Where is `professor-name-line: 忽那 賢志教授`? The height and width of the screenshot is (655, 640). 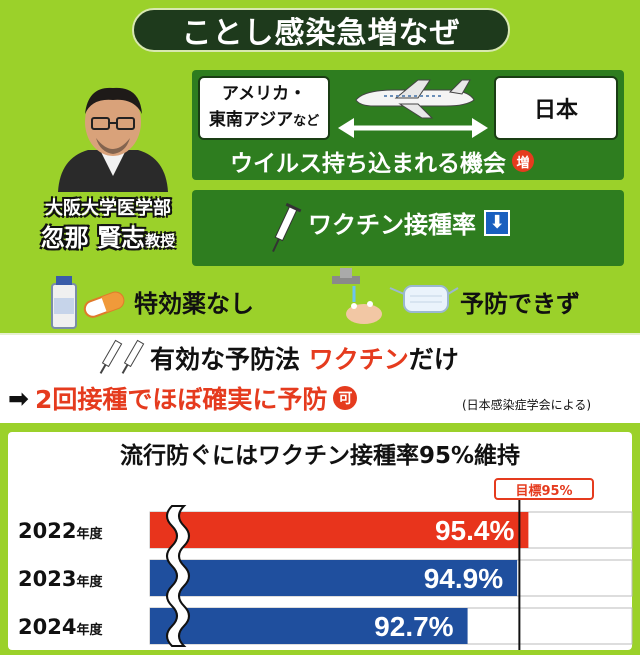 professor-name-line: 忽那 賢志教授 is located at coordinates (108, 235).